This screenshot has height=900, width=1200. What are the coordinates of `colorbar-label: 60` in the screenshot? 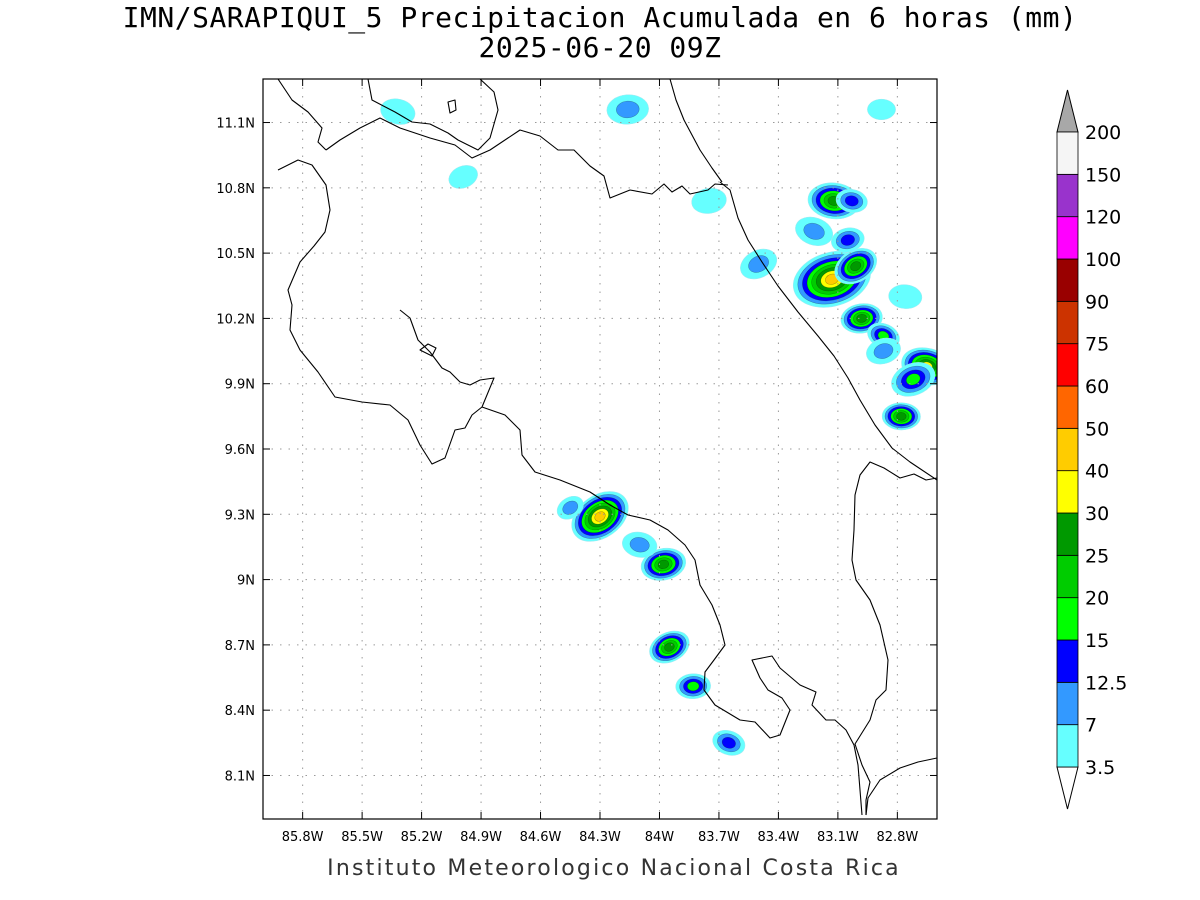 It's located at (1097, 387).